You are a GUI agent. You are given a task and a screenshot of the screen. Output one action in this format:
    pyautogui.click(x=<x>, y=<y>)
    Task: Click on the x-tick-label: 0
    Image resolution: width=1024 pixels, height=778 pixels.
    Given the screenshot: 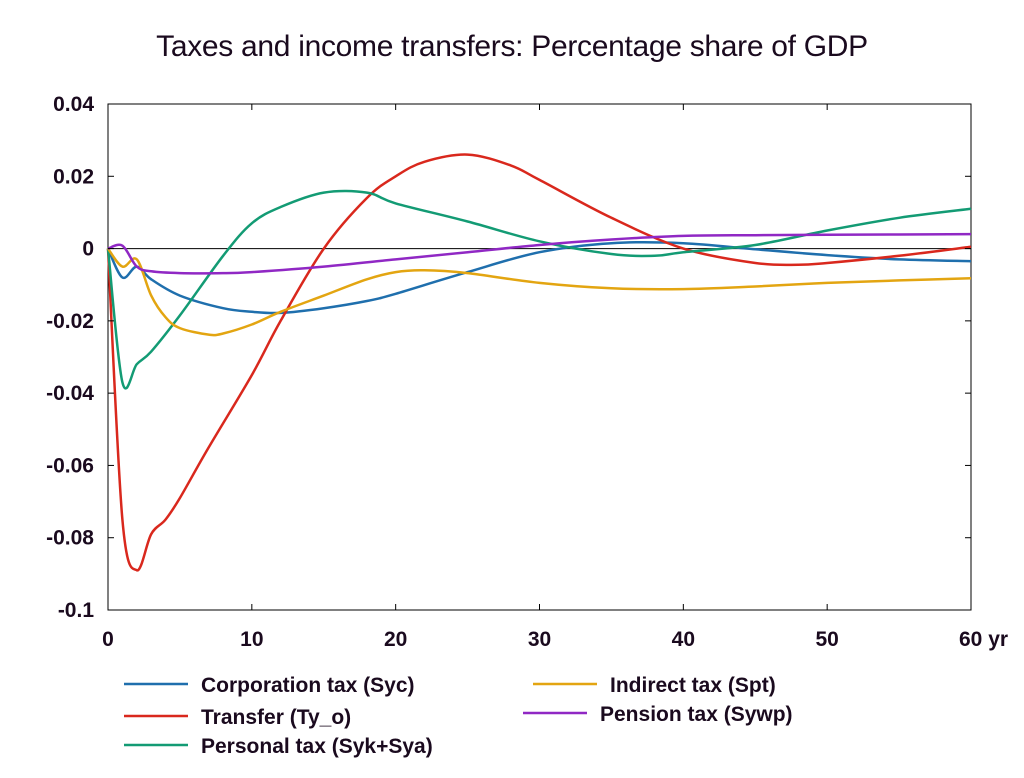 What is the action you would take?
    pyautogui.click(x=108, y=639)
    